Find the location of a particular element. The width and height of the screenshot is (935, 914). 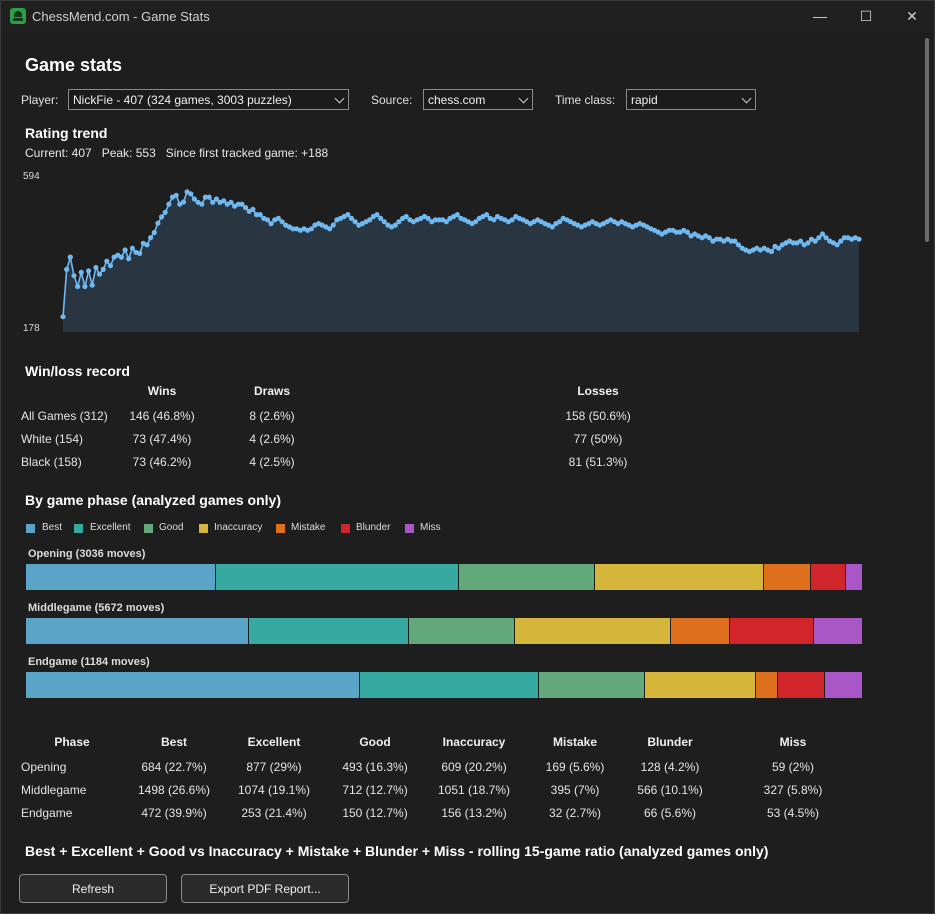

phase-row-miss: 327 (5.8%) is located at coordinates (793, 790).